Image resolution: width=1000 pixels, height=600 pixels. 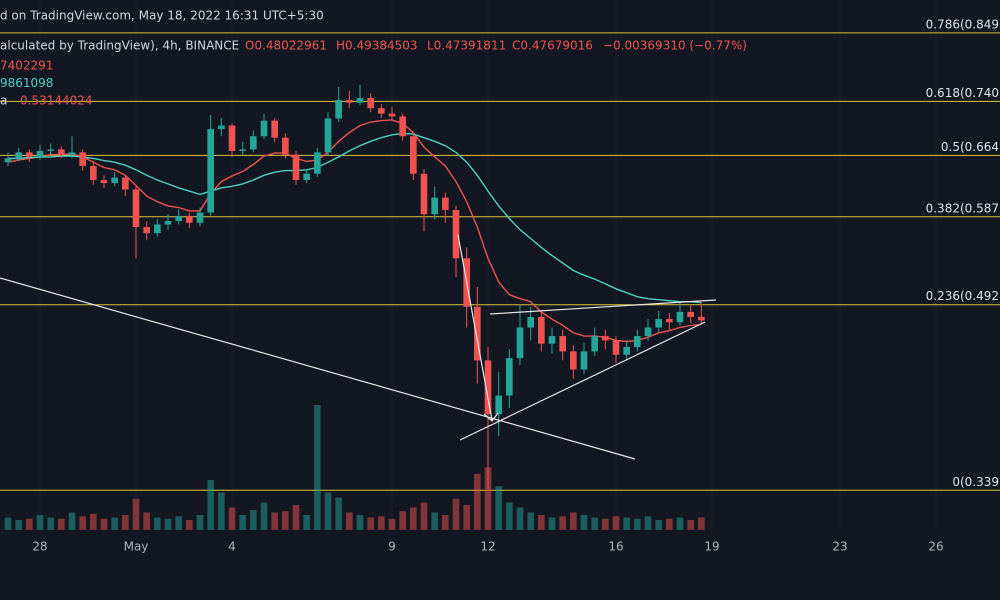 I want to click on legend: 7402291 9861098 a 0.53144024, so click(x=46, y=83).